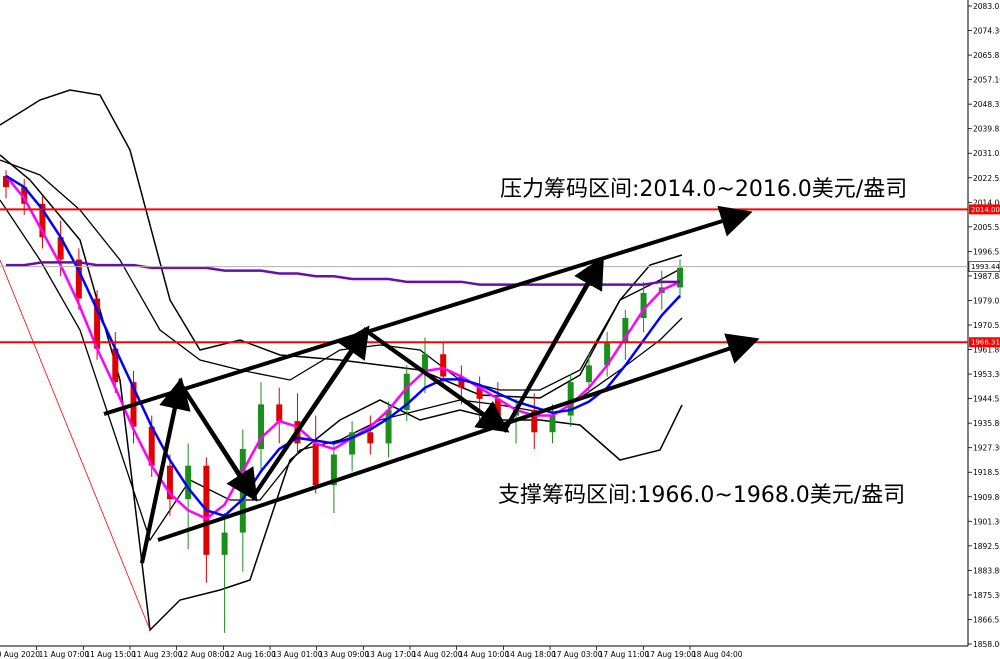 The height and width of the screenshot is (659, 1000). Describe the element at coordinates (986, 399) in the screenshot. I see `y-tick-label: 1944.55` at that location.